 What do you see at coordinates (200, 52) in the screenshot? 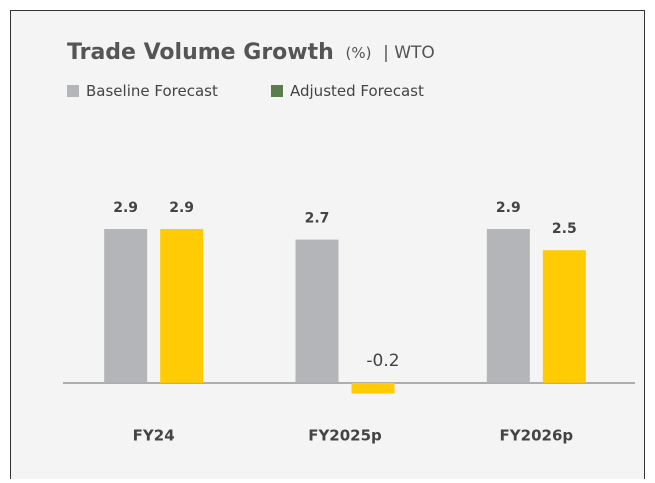
I see `title-main: Trade Volume Growth` at bounding box center [200, 52].